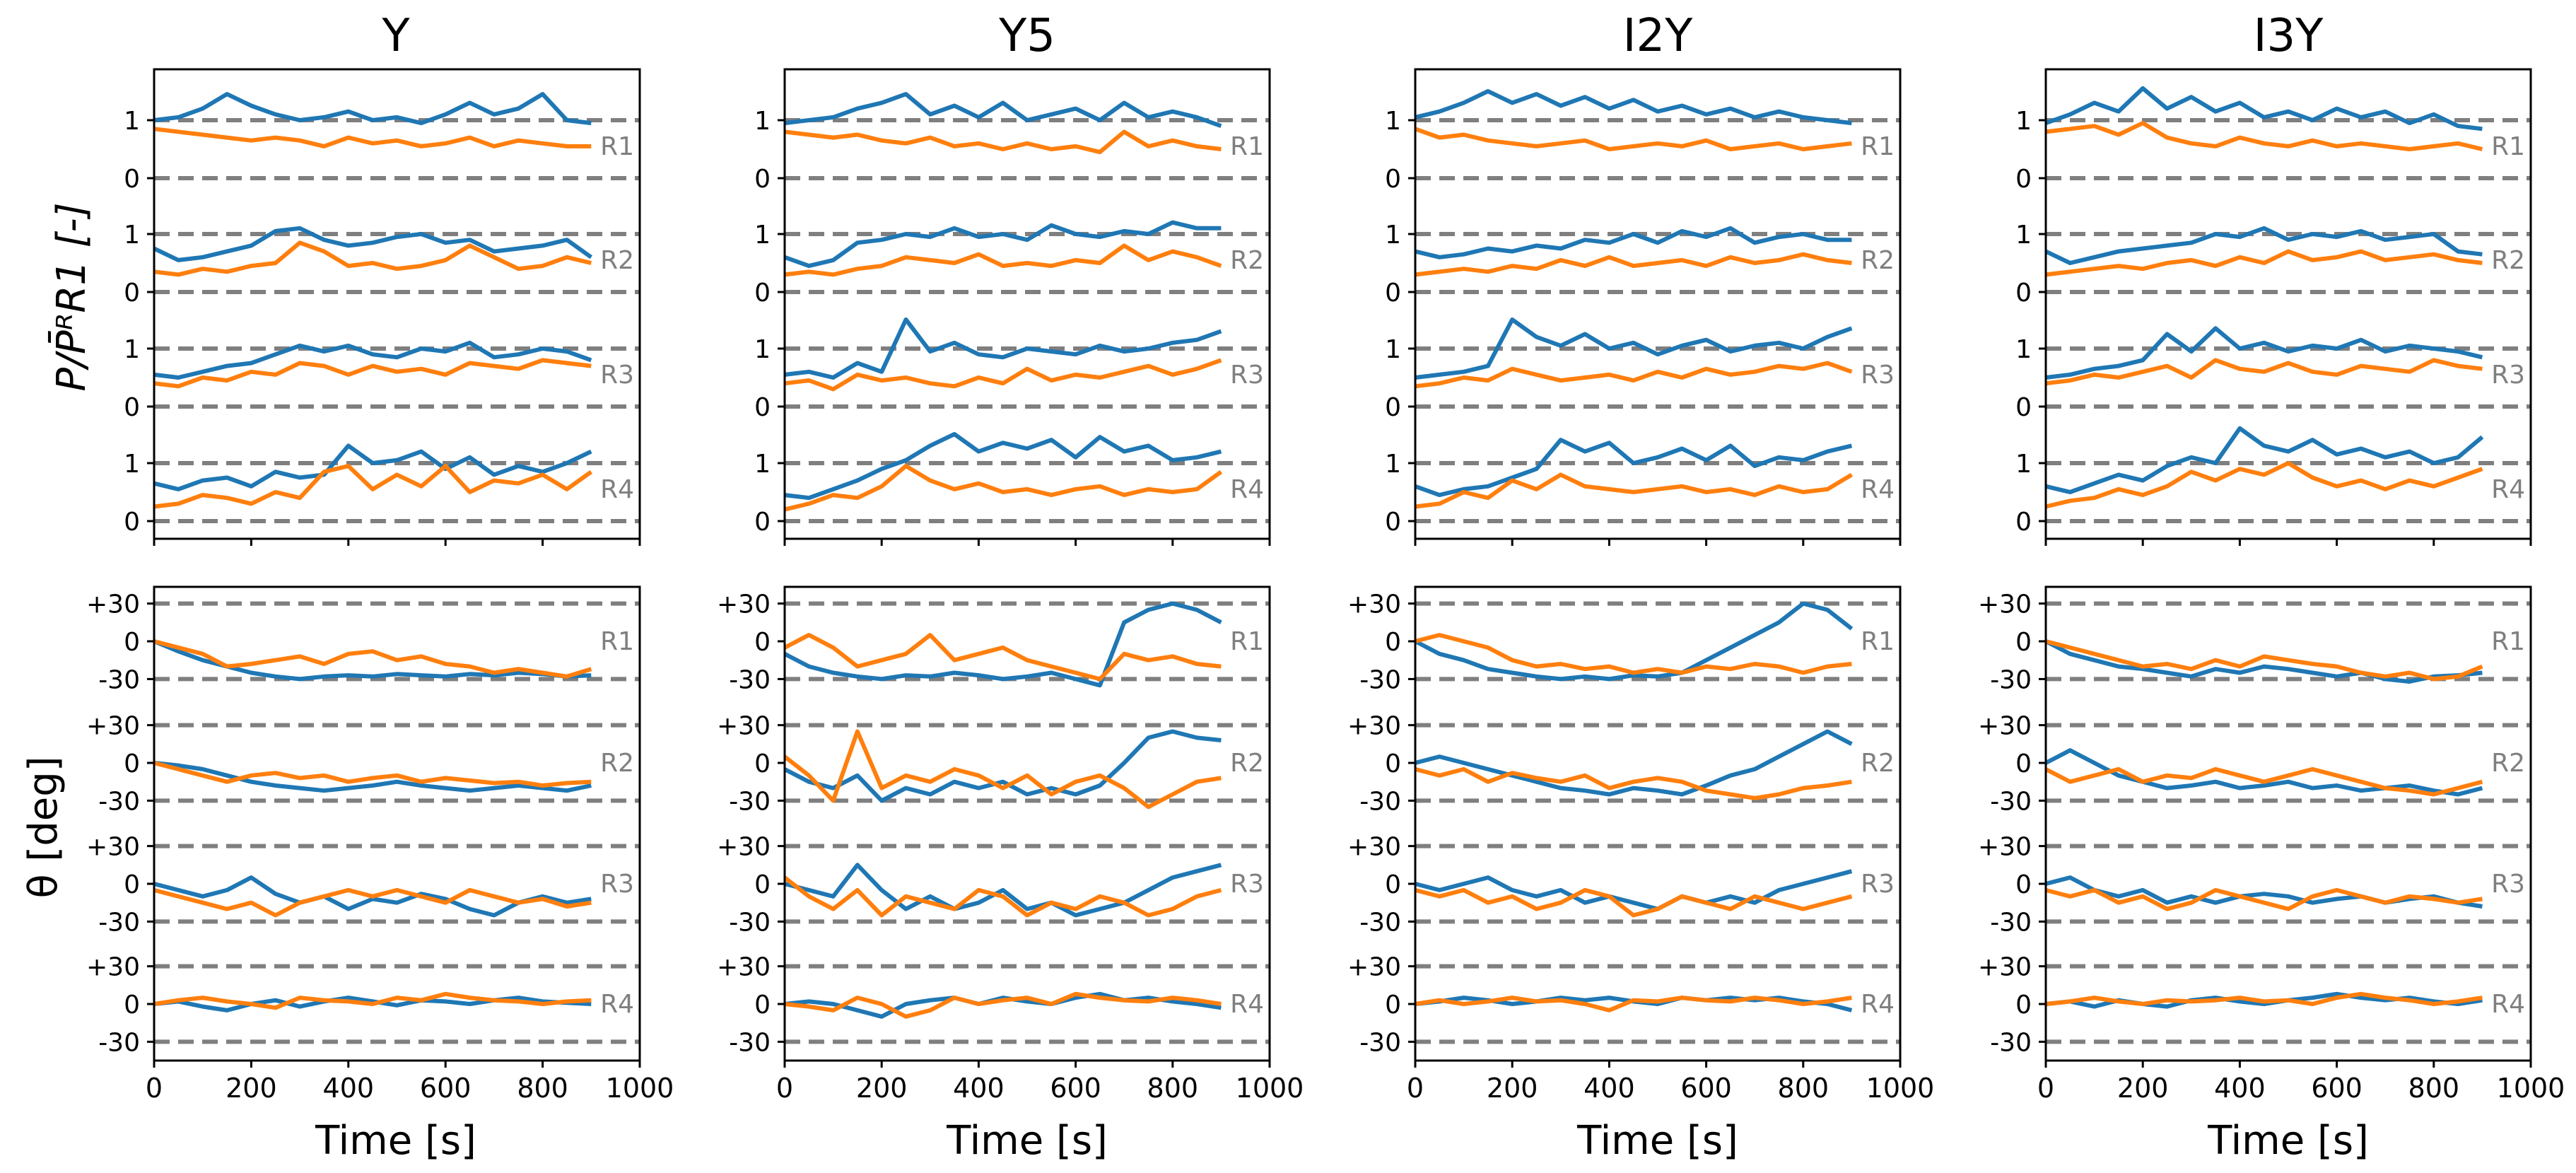 Image resolution: width=2576 pixels, height=1173 pixels. What do you see at coordinates (44, 827) in the screenshot?
I see `bottom-ylabel: θ [deg]` at bounding box center [44, 827].